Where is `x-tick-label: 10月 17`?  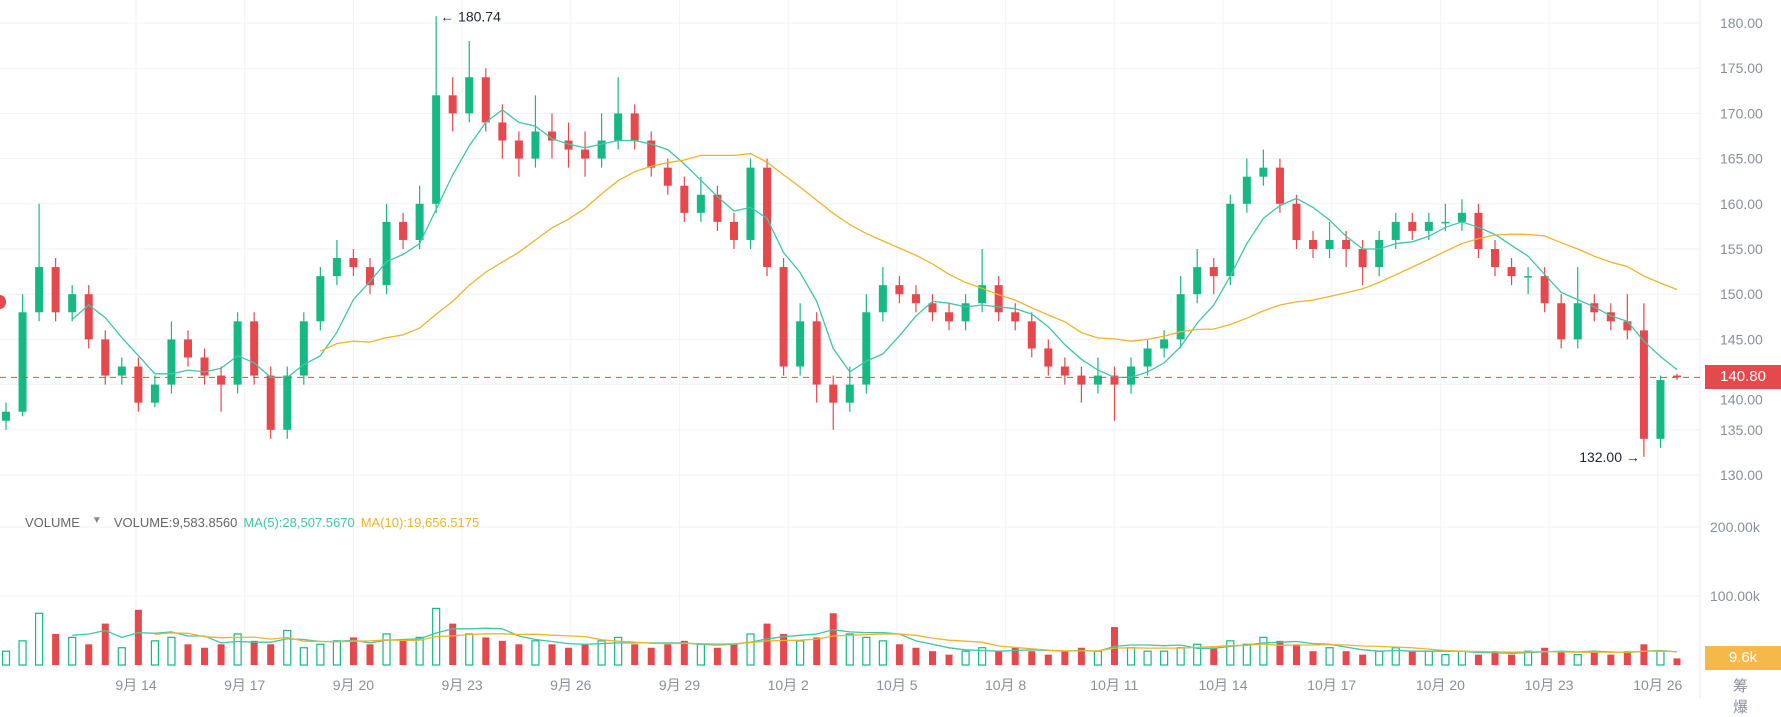
x-tick-label: 10月 17 is located at coordinates (1331, 685).